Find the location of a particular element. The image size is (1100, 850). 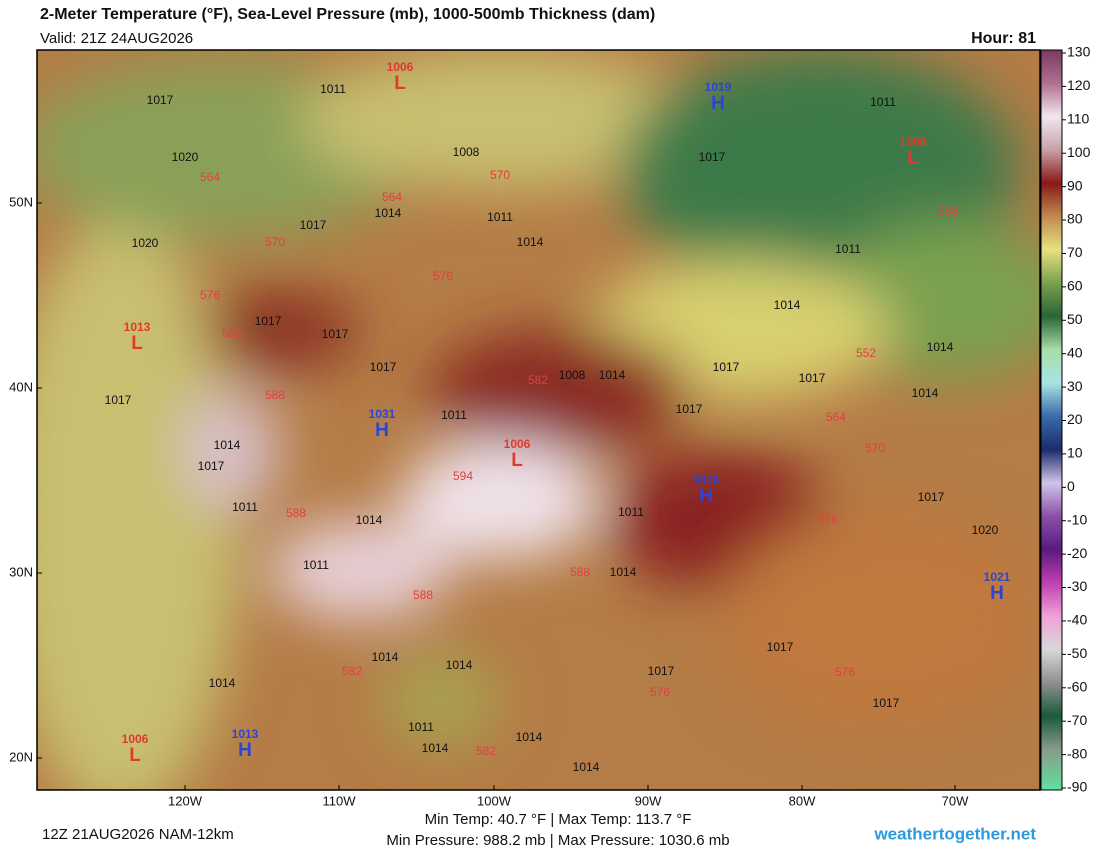

colorbar-label: 50 is located at coordinates (1075, 319).